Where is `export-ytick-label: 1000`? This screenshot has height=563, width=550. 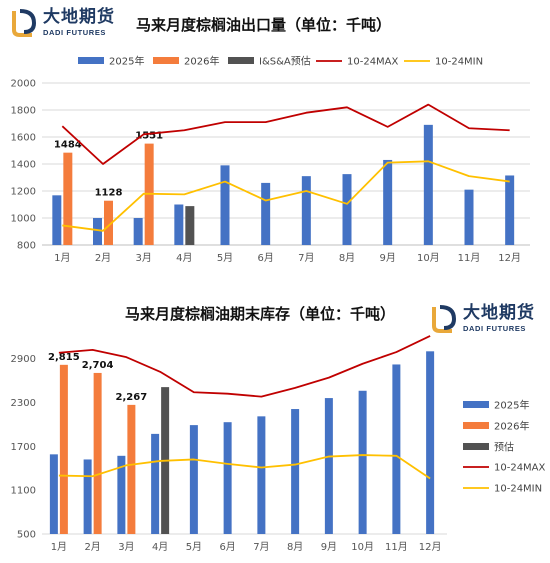
export-ytick-label: 1000 is located at coordinates (23, 219).